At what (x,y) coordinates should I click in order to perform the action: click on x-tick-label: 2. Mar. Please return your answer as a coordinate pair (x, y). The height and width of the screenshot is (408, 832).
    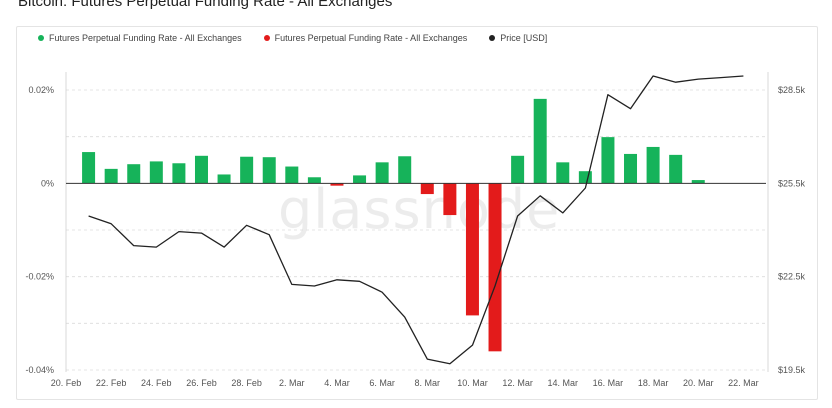
    Looking at the image, I should click on (292, 383).